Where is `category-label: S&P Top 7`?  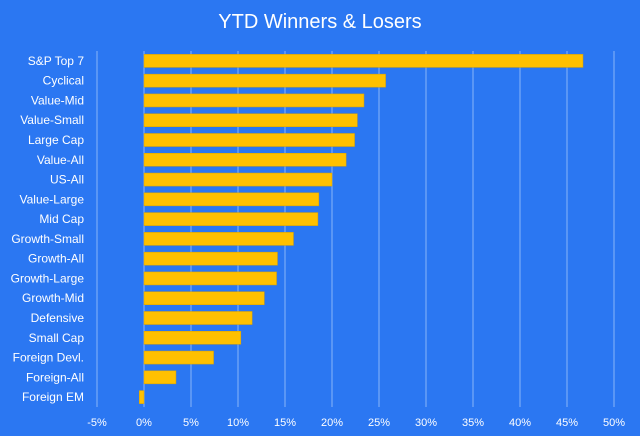
category-label: S&P Top 7 is located at coordinates (56, 61).